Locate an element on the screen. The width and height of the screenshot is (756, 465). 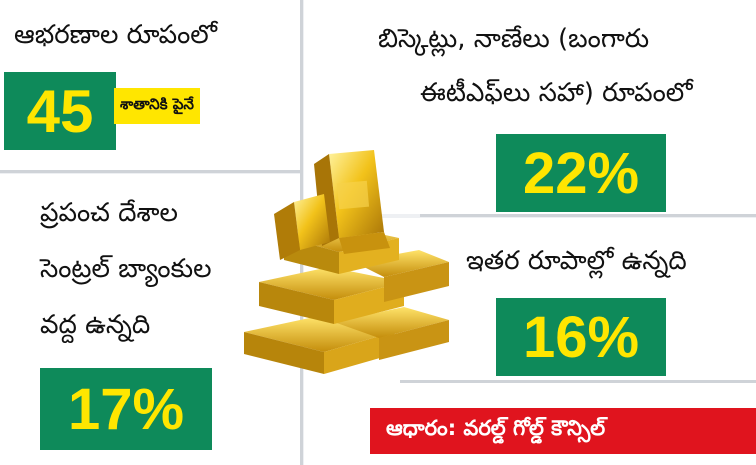
gold-bars-illustration is located at coordinates (346, 262).